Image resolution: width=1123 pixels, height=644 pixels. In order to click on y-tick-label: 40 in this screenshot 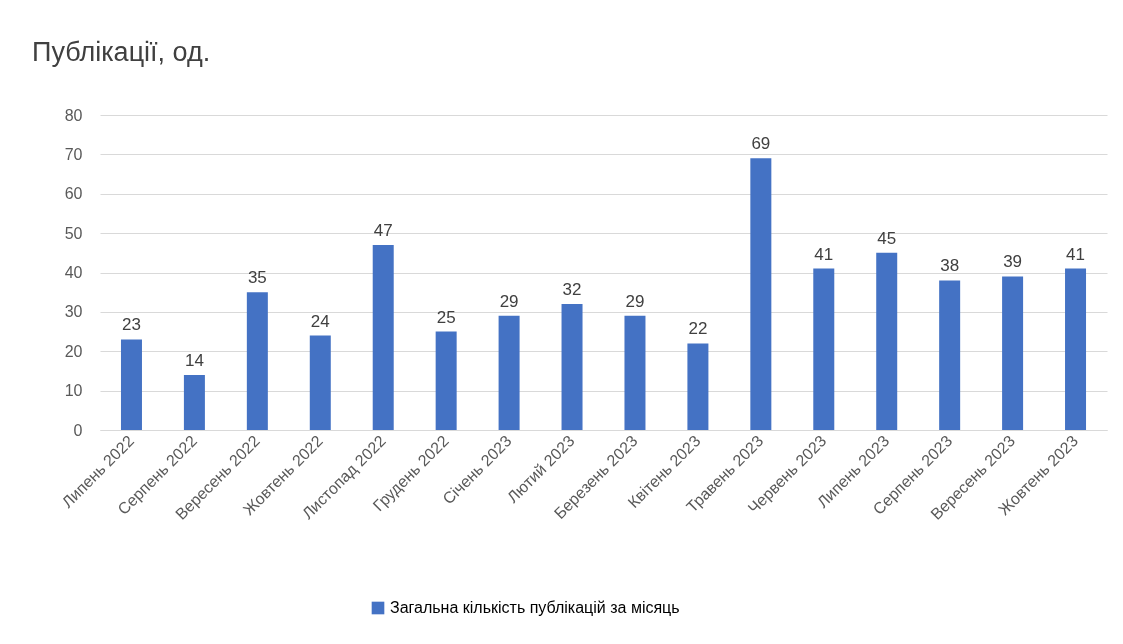, I will do `click(73, 272)`.